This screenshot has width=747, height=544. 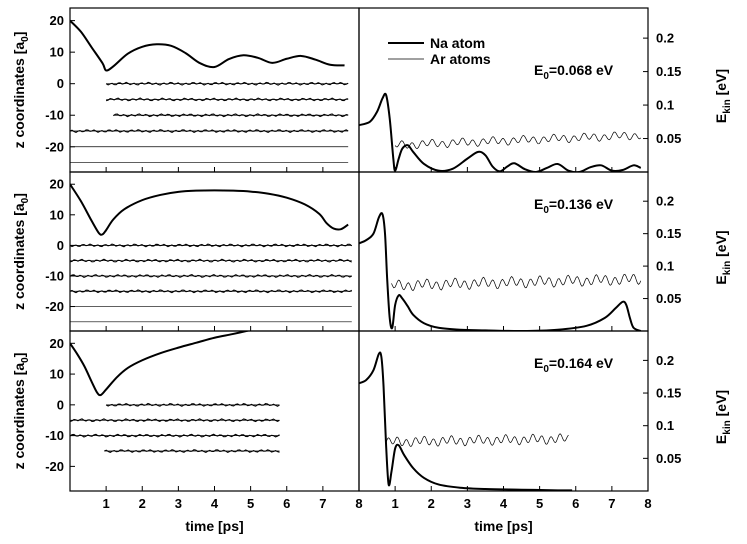 I want to click on x-axis-label-left: time [ps], so click(x=214, y=526).